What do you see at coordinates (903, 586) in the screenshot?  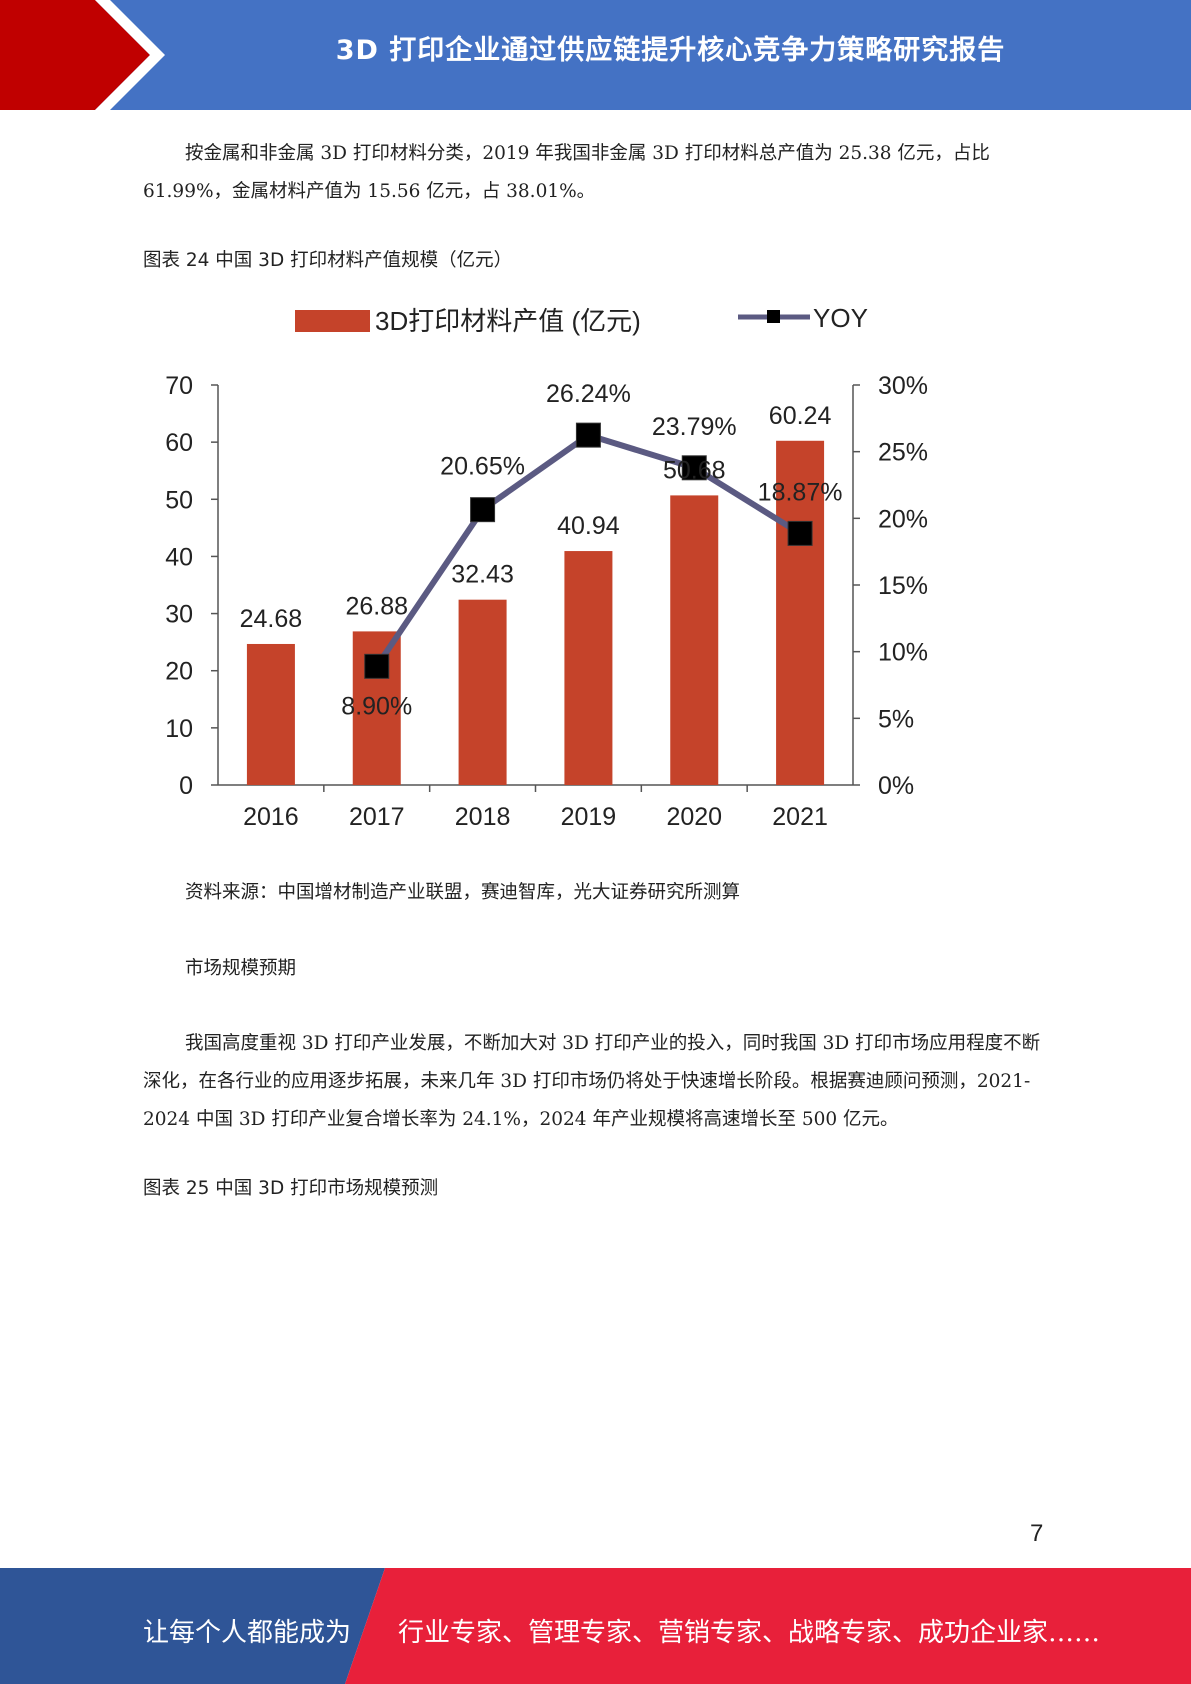 I see `right-tick-label: 15%` at bounding box center [903, 586].